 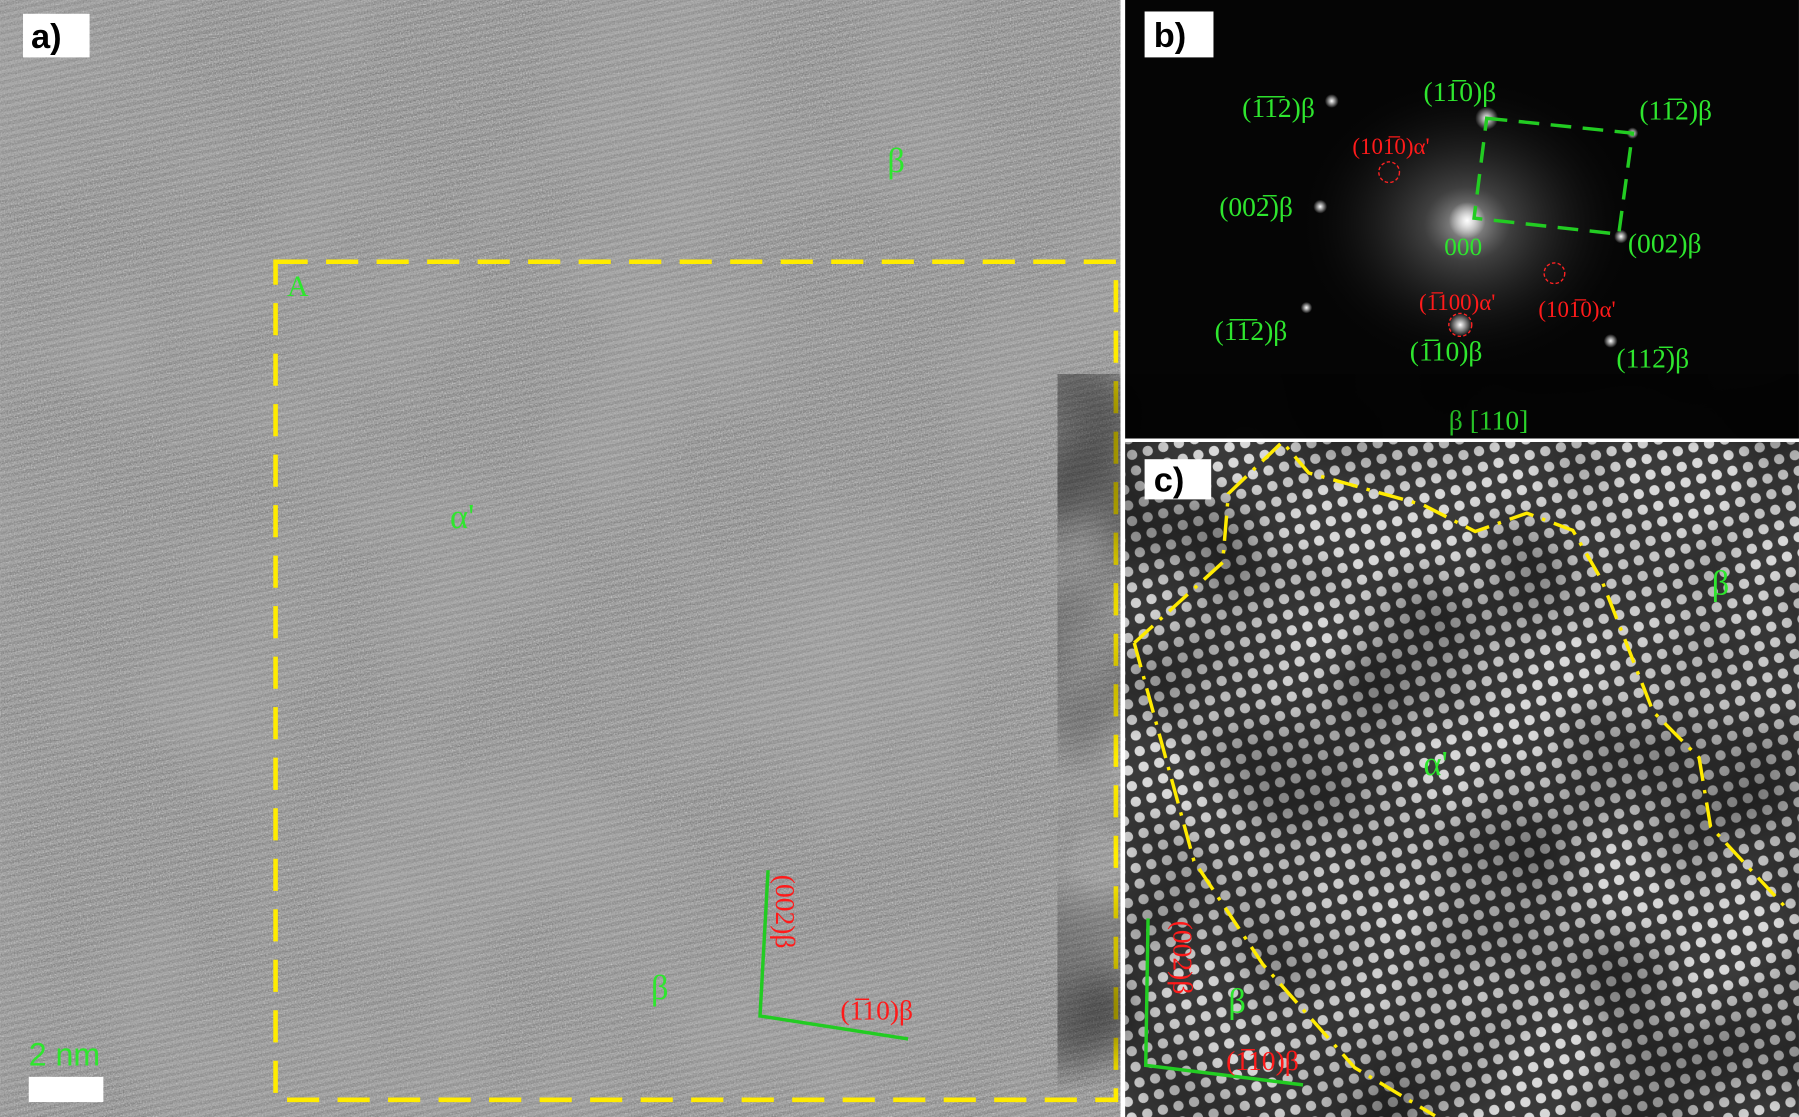 What do you see at coordinates (1170, 36) in the screenshot?
I see `panel-label: b)` at bounding box center [1170, 36].